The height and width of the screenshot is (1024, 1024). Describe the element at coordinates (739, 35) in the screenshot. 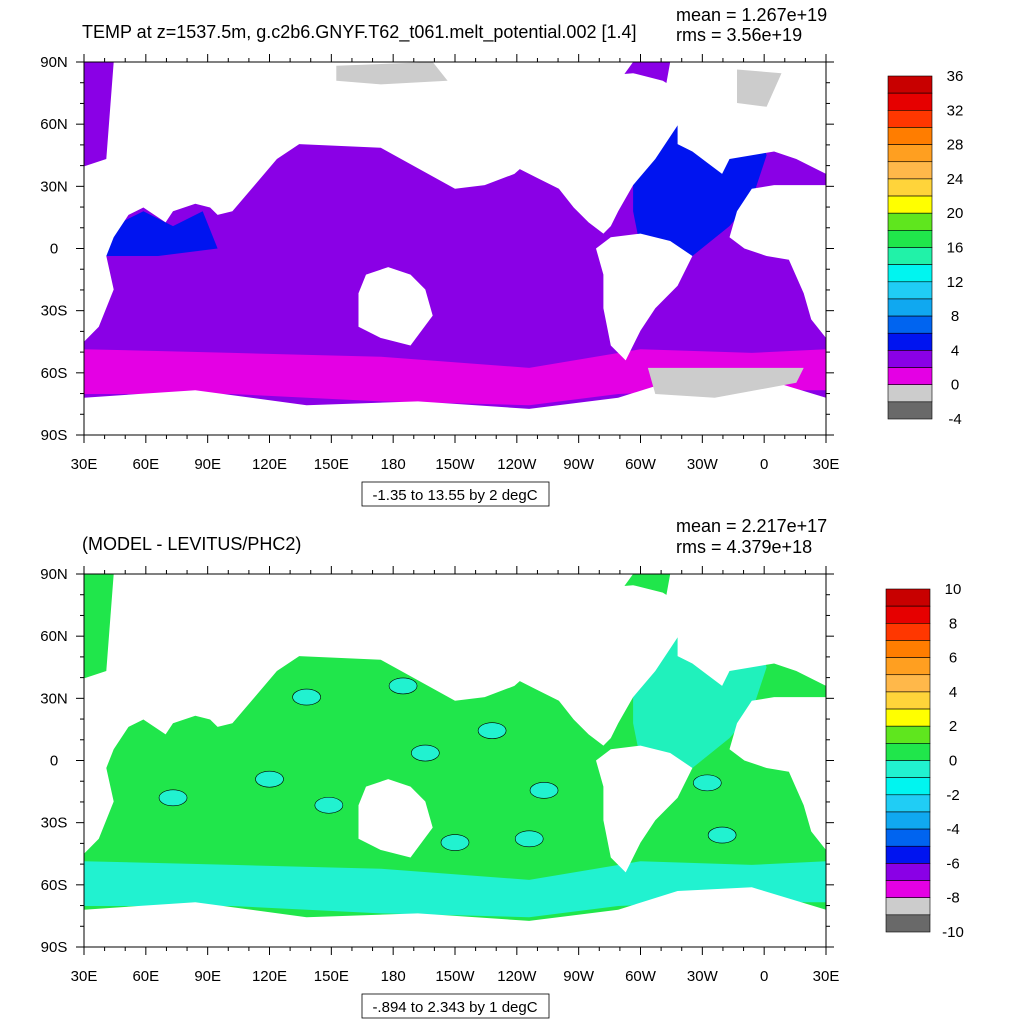

I see `rms-label: rms = 3.56e+19` at that location.